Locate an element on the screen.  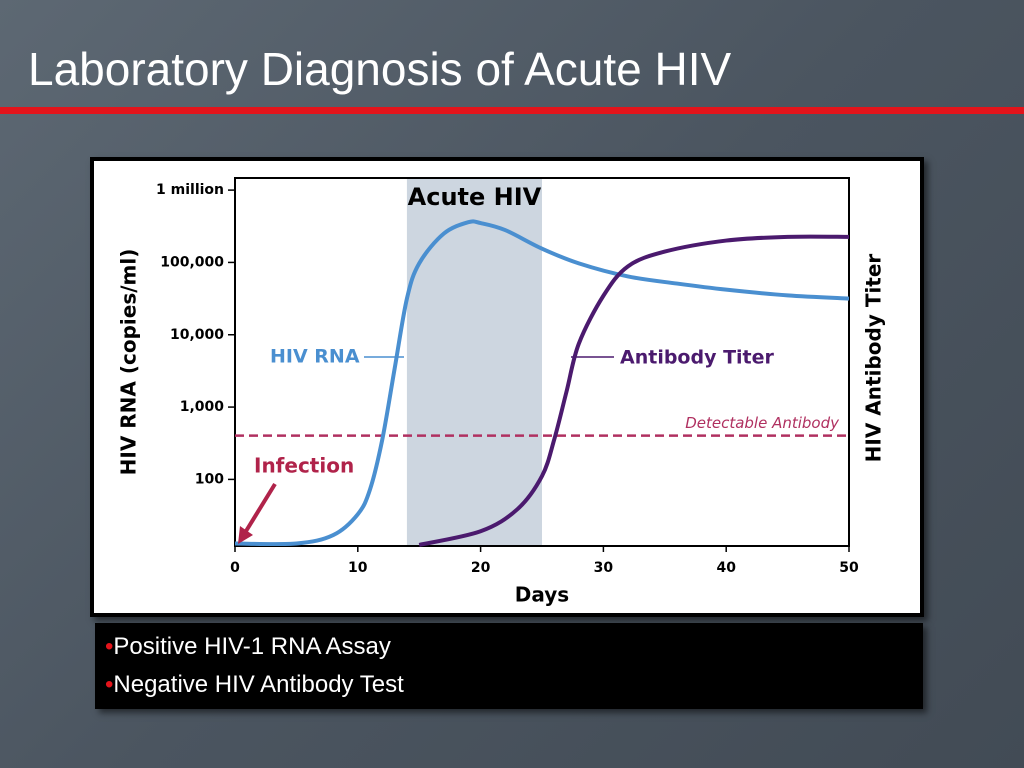
series-label: HIV RNA is located at coordinates (315, 357).